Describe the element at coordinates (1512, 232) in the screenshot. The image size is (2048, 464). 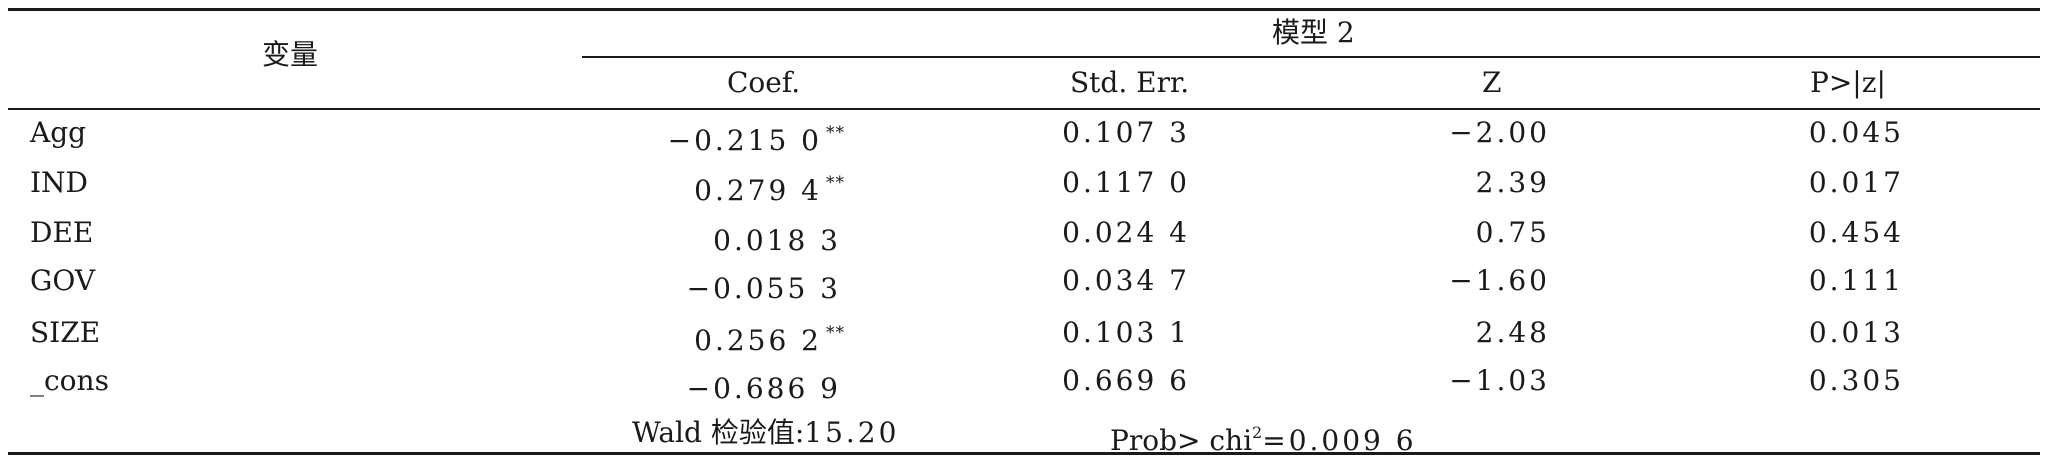
I see `z-cell: 0.75` at that location.